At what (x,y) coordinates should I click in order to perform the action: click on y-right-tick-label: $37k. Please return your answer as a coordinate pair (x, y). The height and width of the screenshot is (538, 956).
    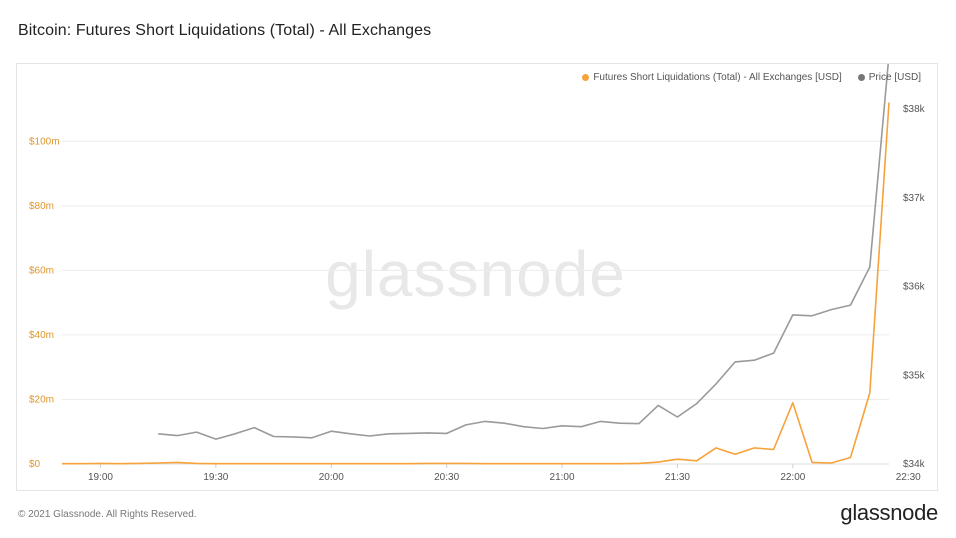
    Looking at the image, I should click on (914, 198).